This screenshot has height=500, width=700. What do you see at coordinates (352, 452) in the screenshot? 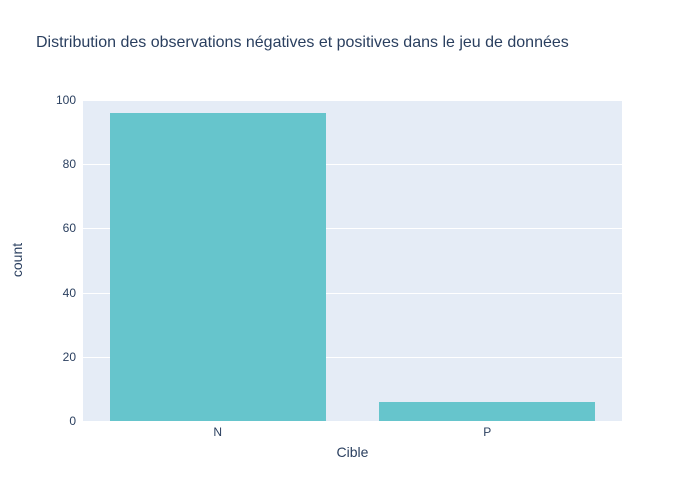
I see `x-axis-title: Cible` at bounding box center [352, 452].